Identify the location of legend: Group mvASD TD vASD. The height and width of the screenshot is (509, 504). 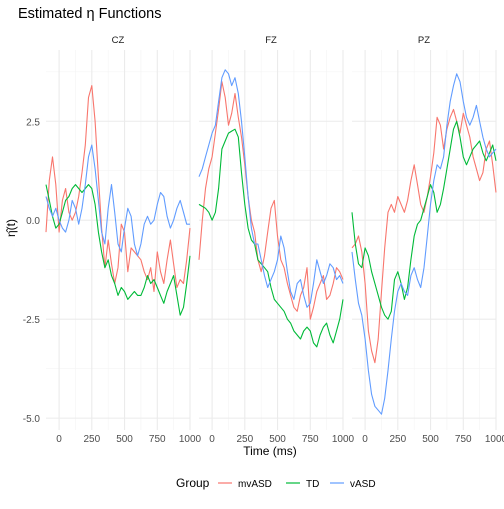
(276, 483).